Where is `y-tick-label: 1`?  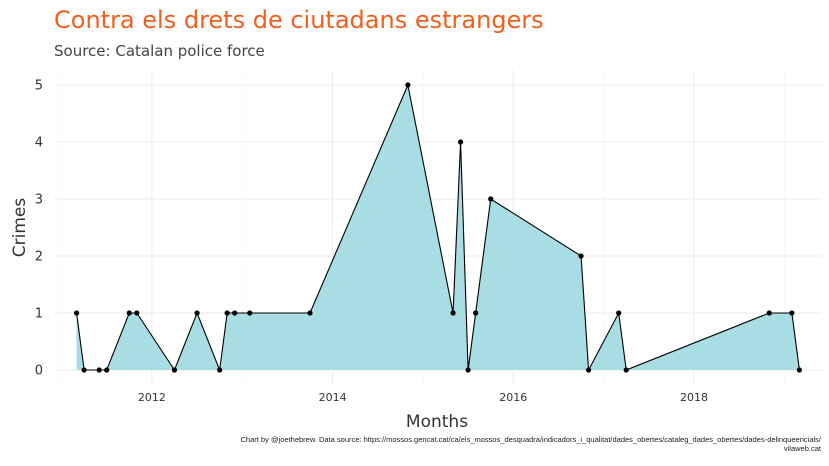
y-tick-label: 1 is located at coordinates (39, 314).